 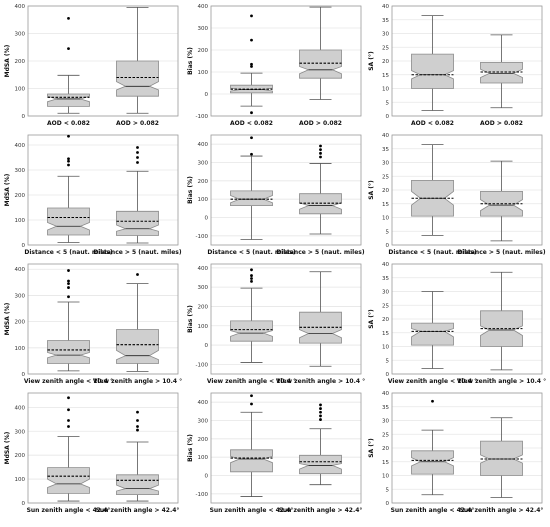 What do you see at coordinates (251, 252) in the screenshot?
I see `x-category-label: Distance < 5 (naut. miles)` at bounding box center [251, 252].